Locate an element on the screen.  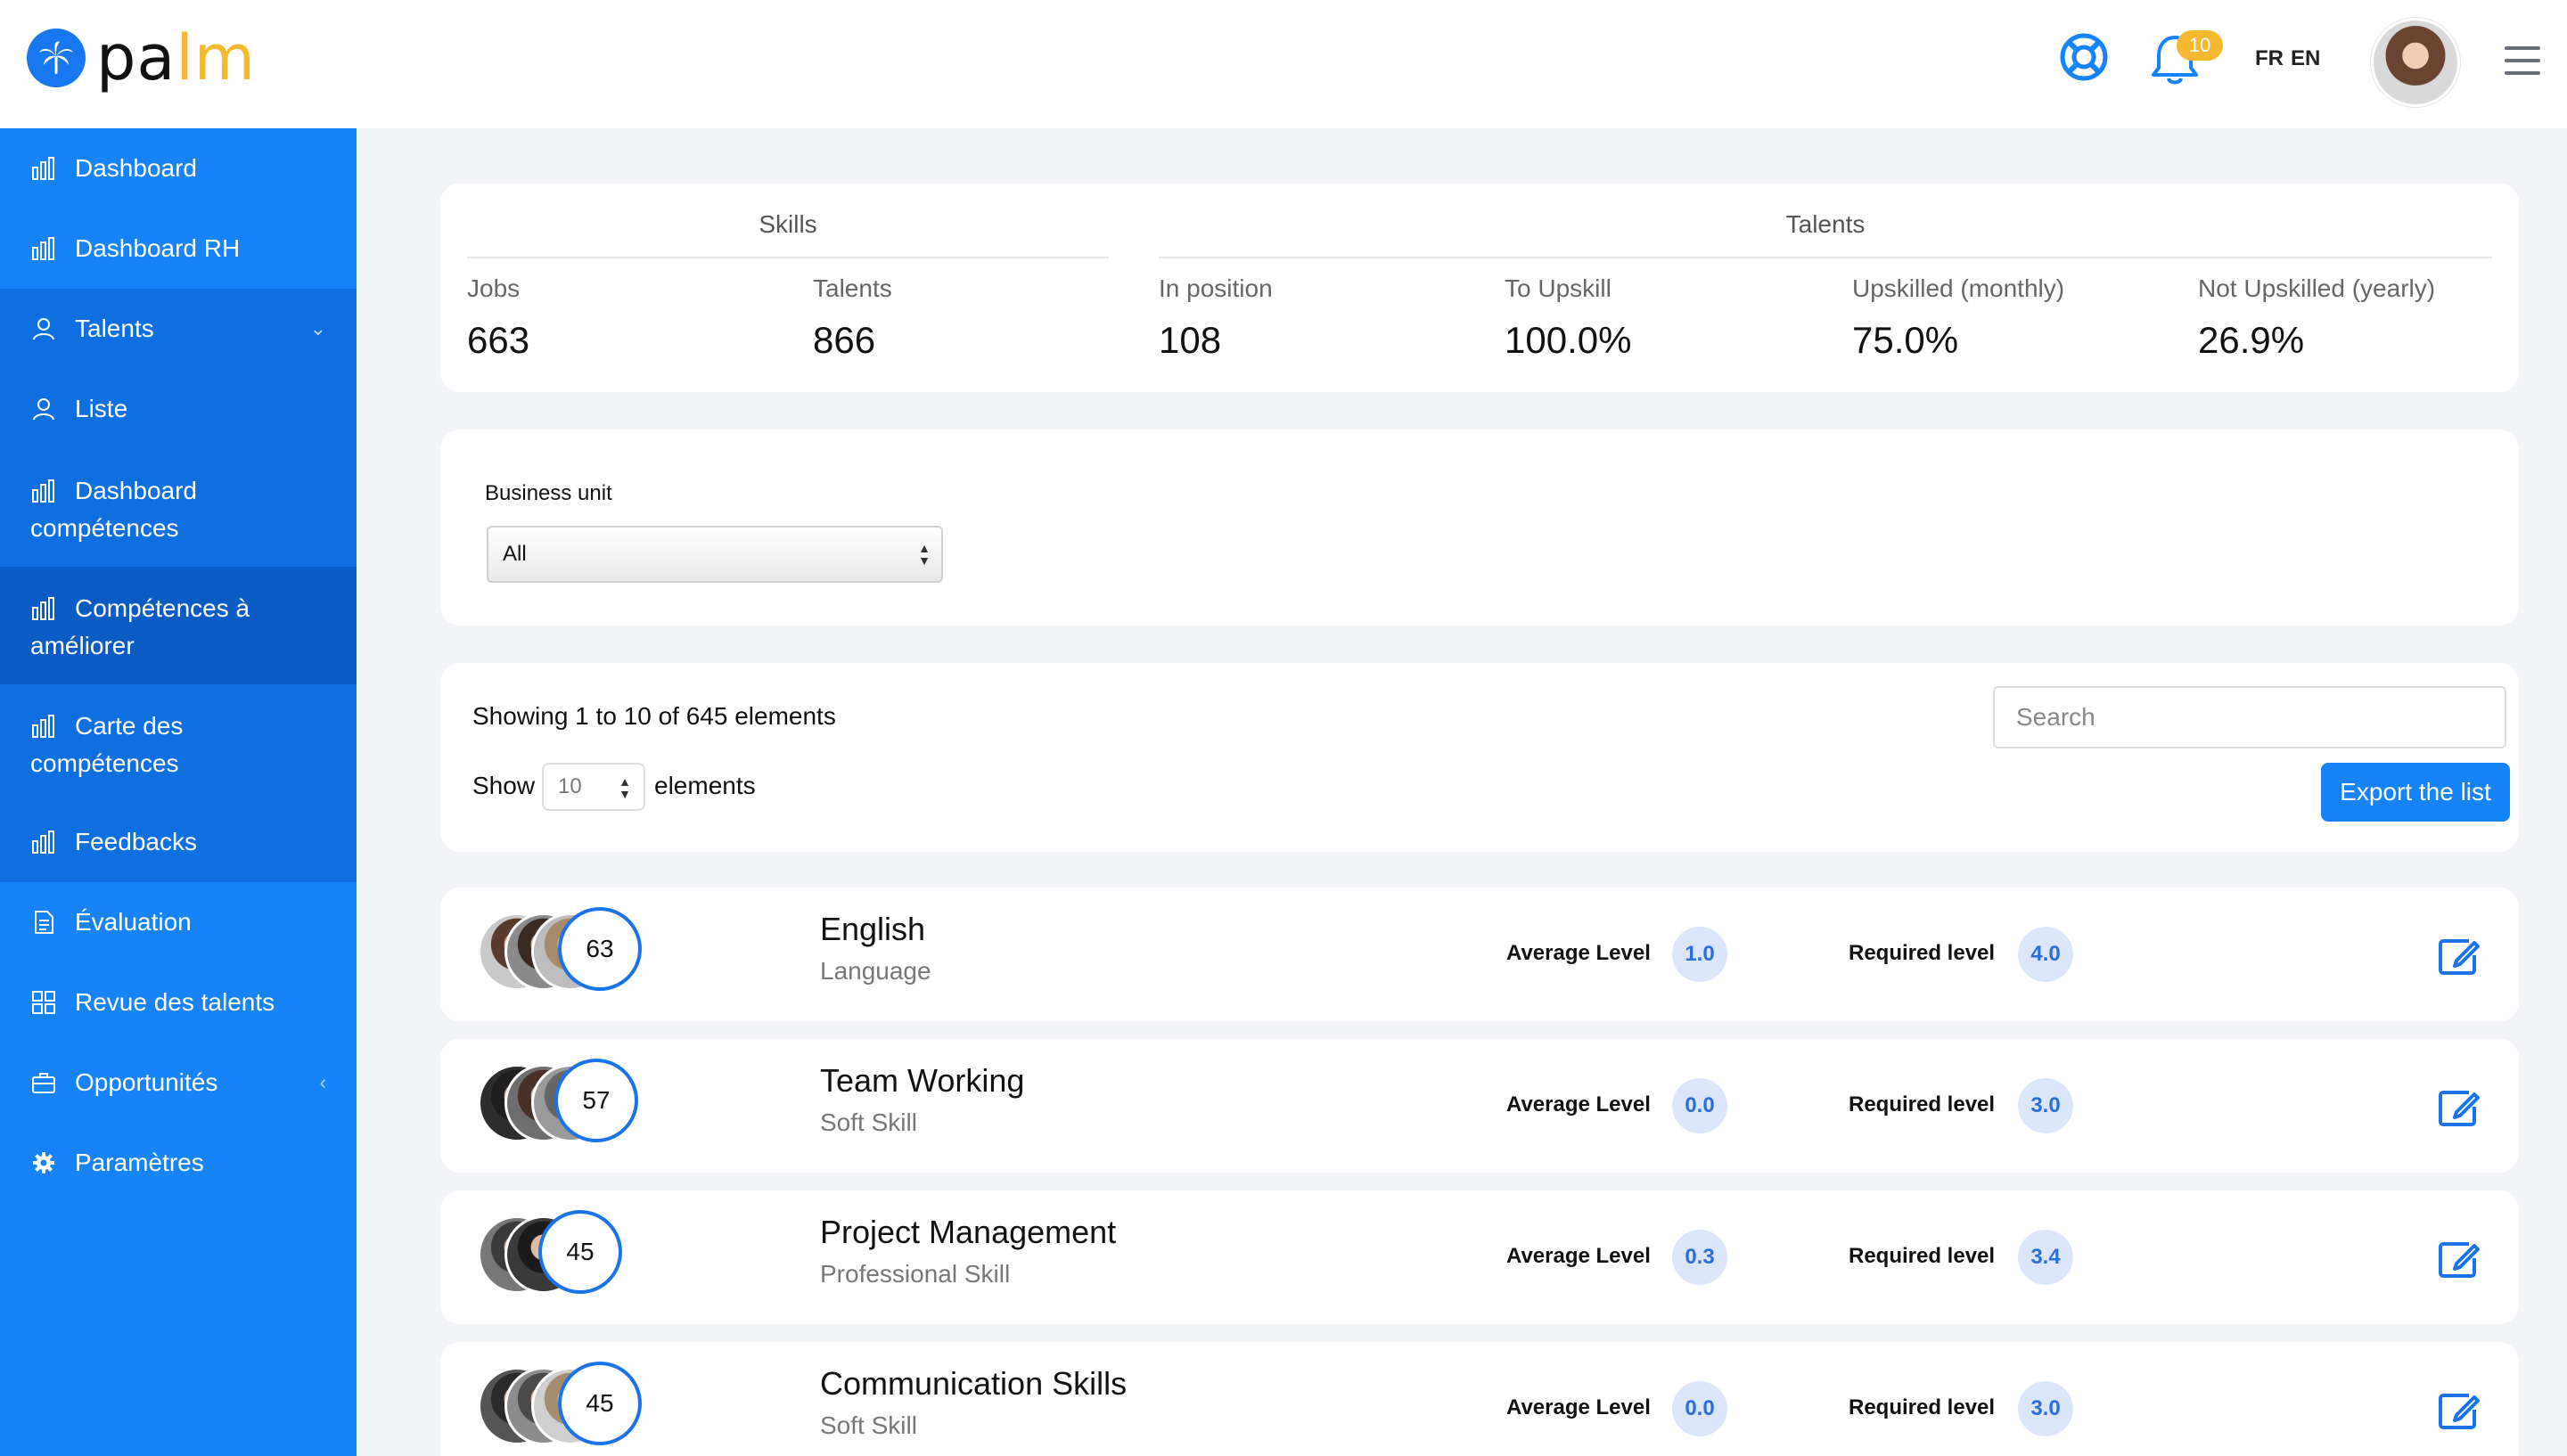
stat-value-in-position: 108 is located at coordinates (1190, 340).